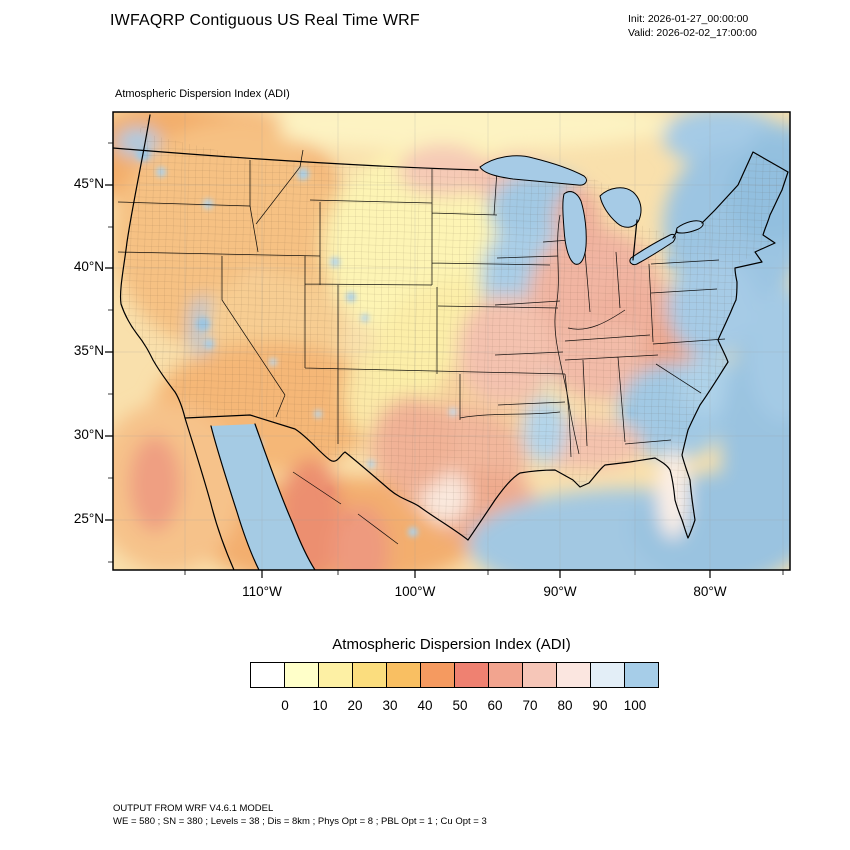  Describe the element at coordinates (451, 644) in the screenshot. I see `colorbar-title: Atmospheric Dispersion Index (ADI)` at that location.